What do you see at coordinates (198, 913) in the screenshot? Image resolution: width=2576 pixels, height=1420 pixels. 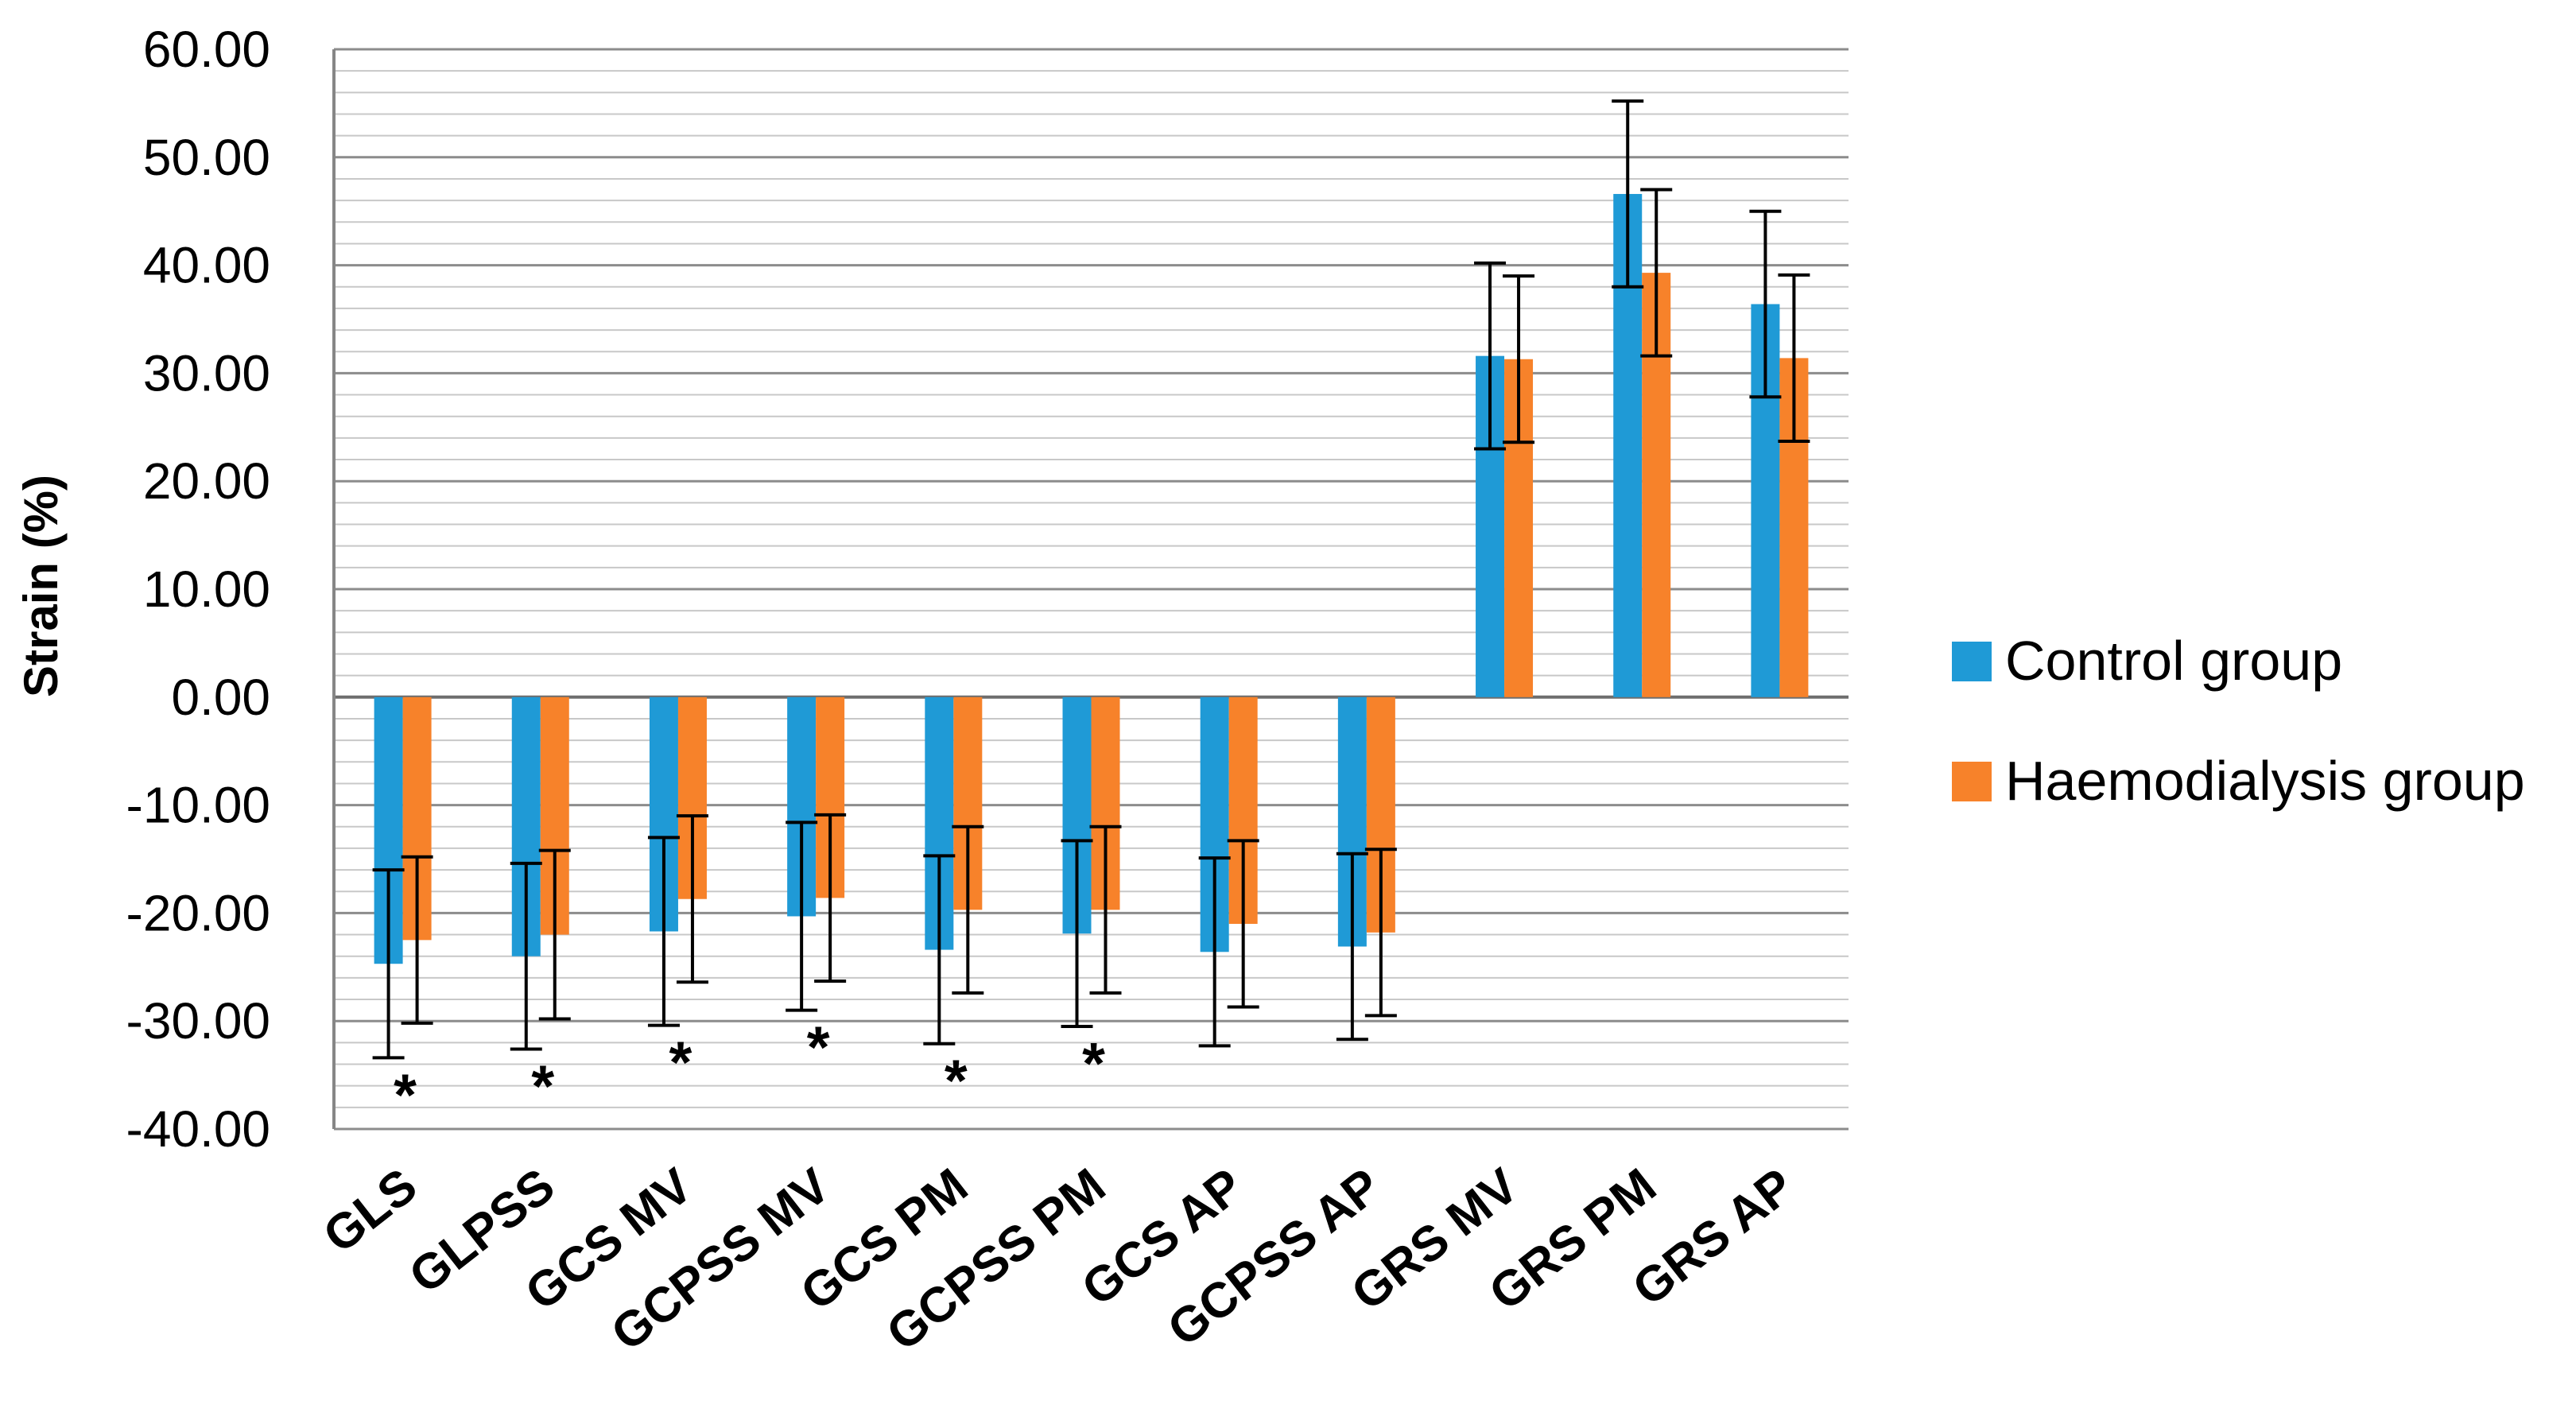 I see `y-tick-label: -20.00` at bounding box center [198, 913].